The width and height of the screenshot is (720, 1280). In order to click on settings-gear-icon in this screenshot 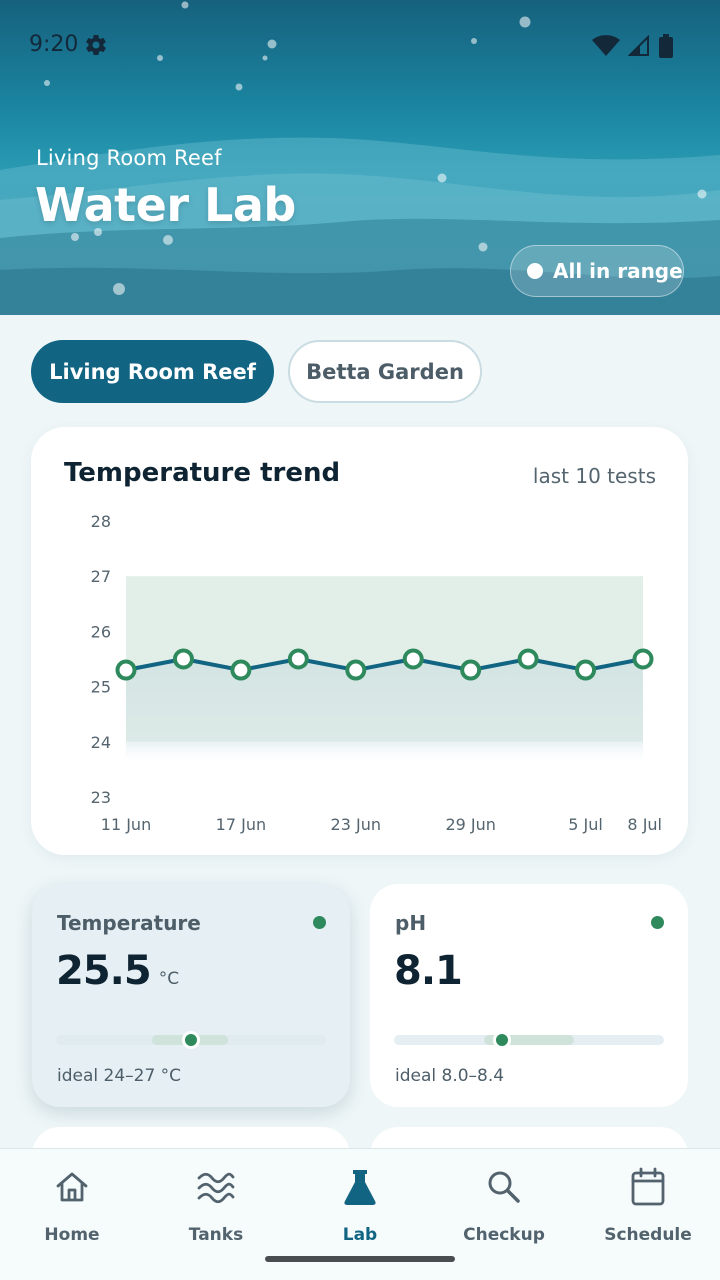, I will do `click(96, 47)`.